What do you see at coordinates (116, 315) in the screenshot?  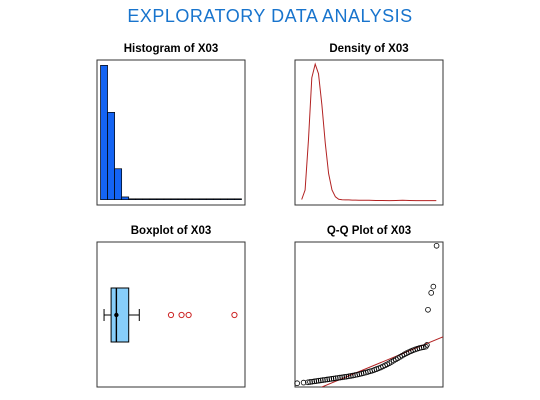 I see `boxplot-mean` at bounding box center [116, 315].